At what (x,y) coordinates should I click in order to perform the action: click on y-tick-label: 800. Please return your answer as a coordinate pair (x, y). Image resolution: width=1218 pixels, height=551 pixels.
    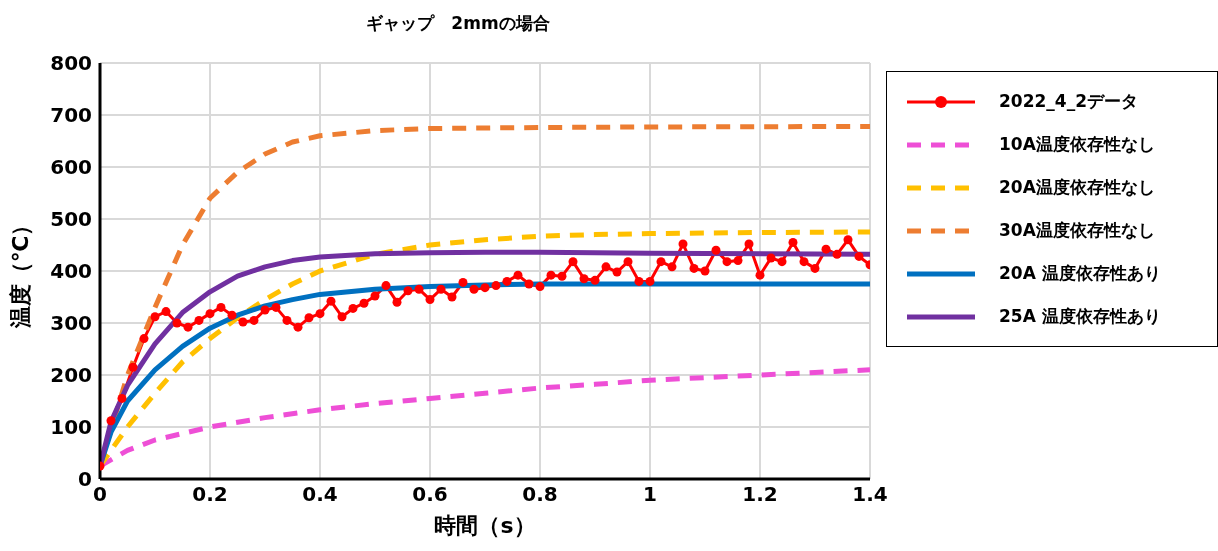
    Looking at the image, I should click on (71, 63).